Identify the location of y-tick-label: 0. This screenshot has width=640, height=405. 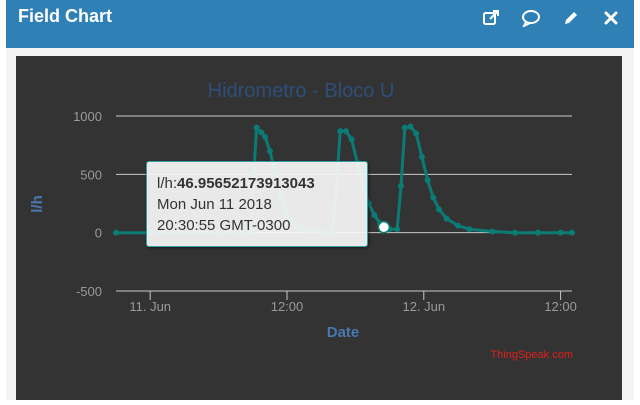
(98, 233).